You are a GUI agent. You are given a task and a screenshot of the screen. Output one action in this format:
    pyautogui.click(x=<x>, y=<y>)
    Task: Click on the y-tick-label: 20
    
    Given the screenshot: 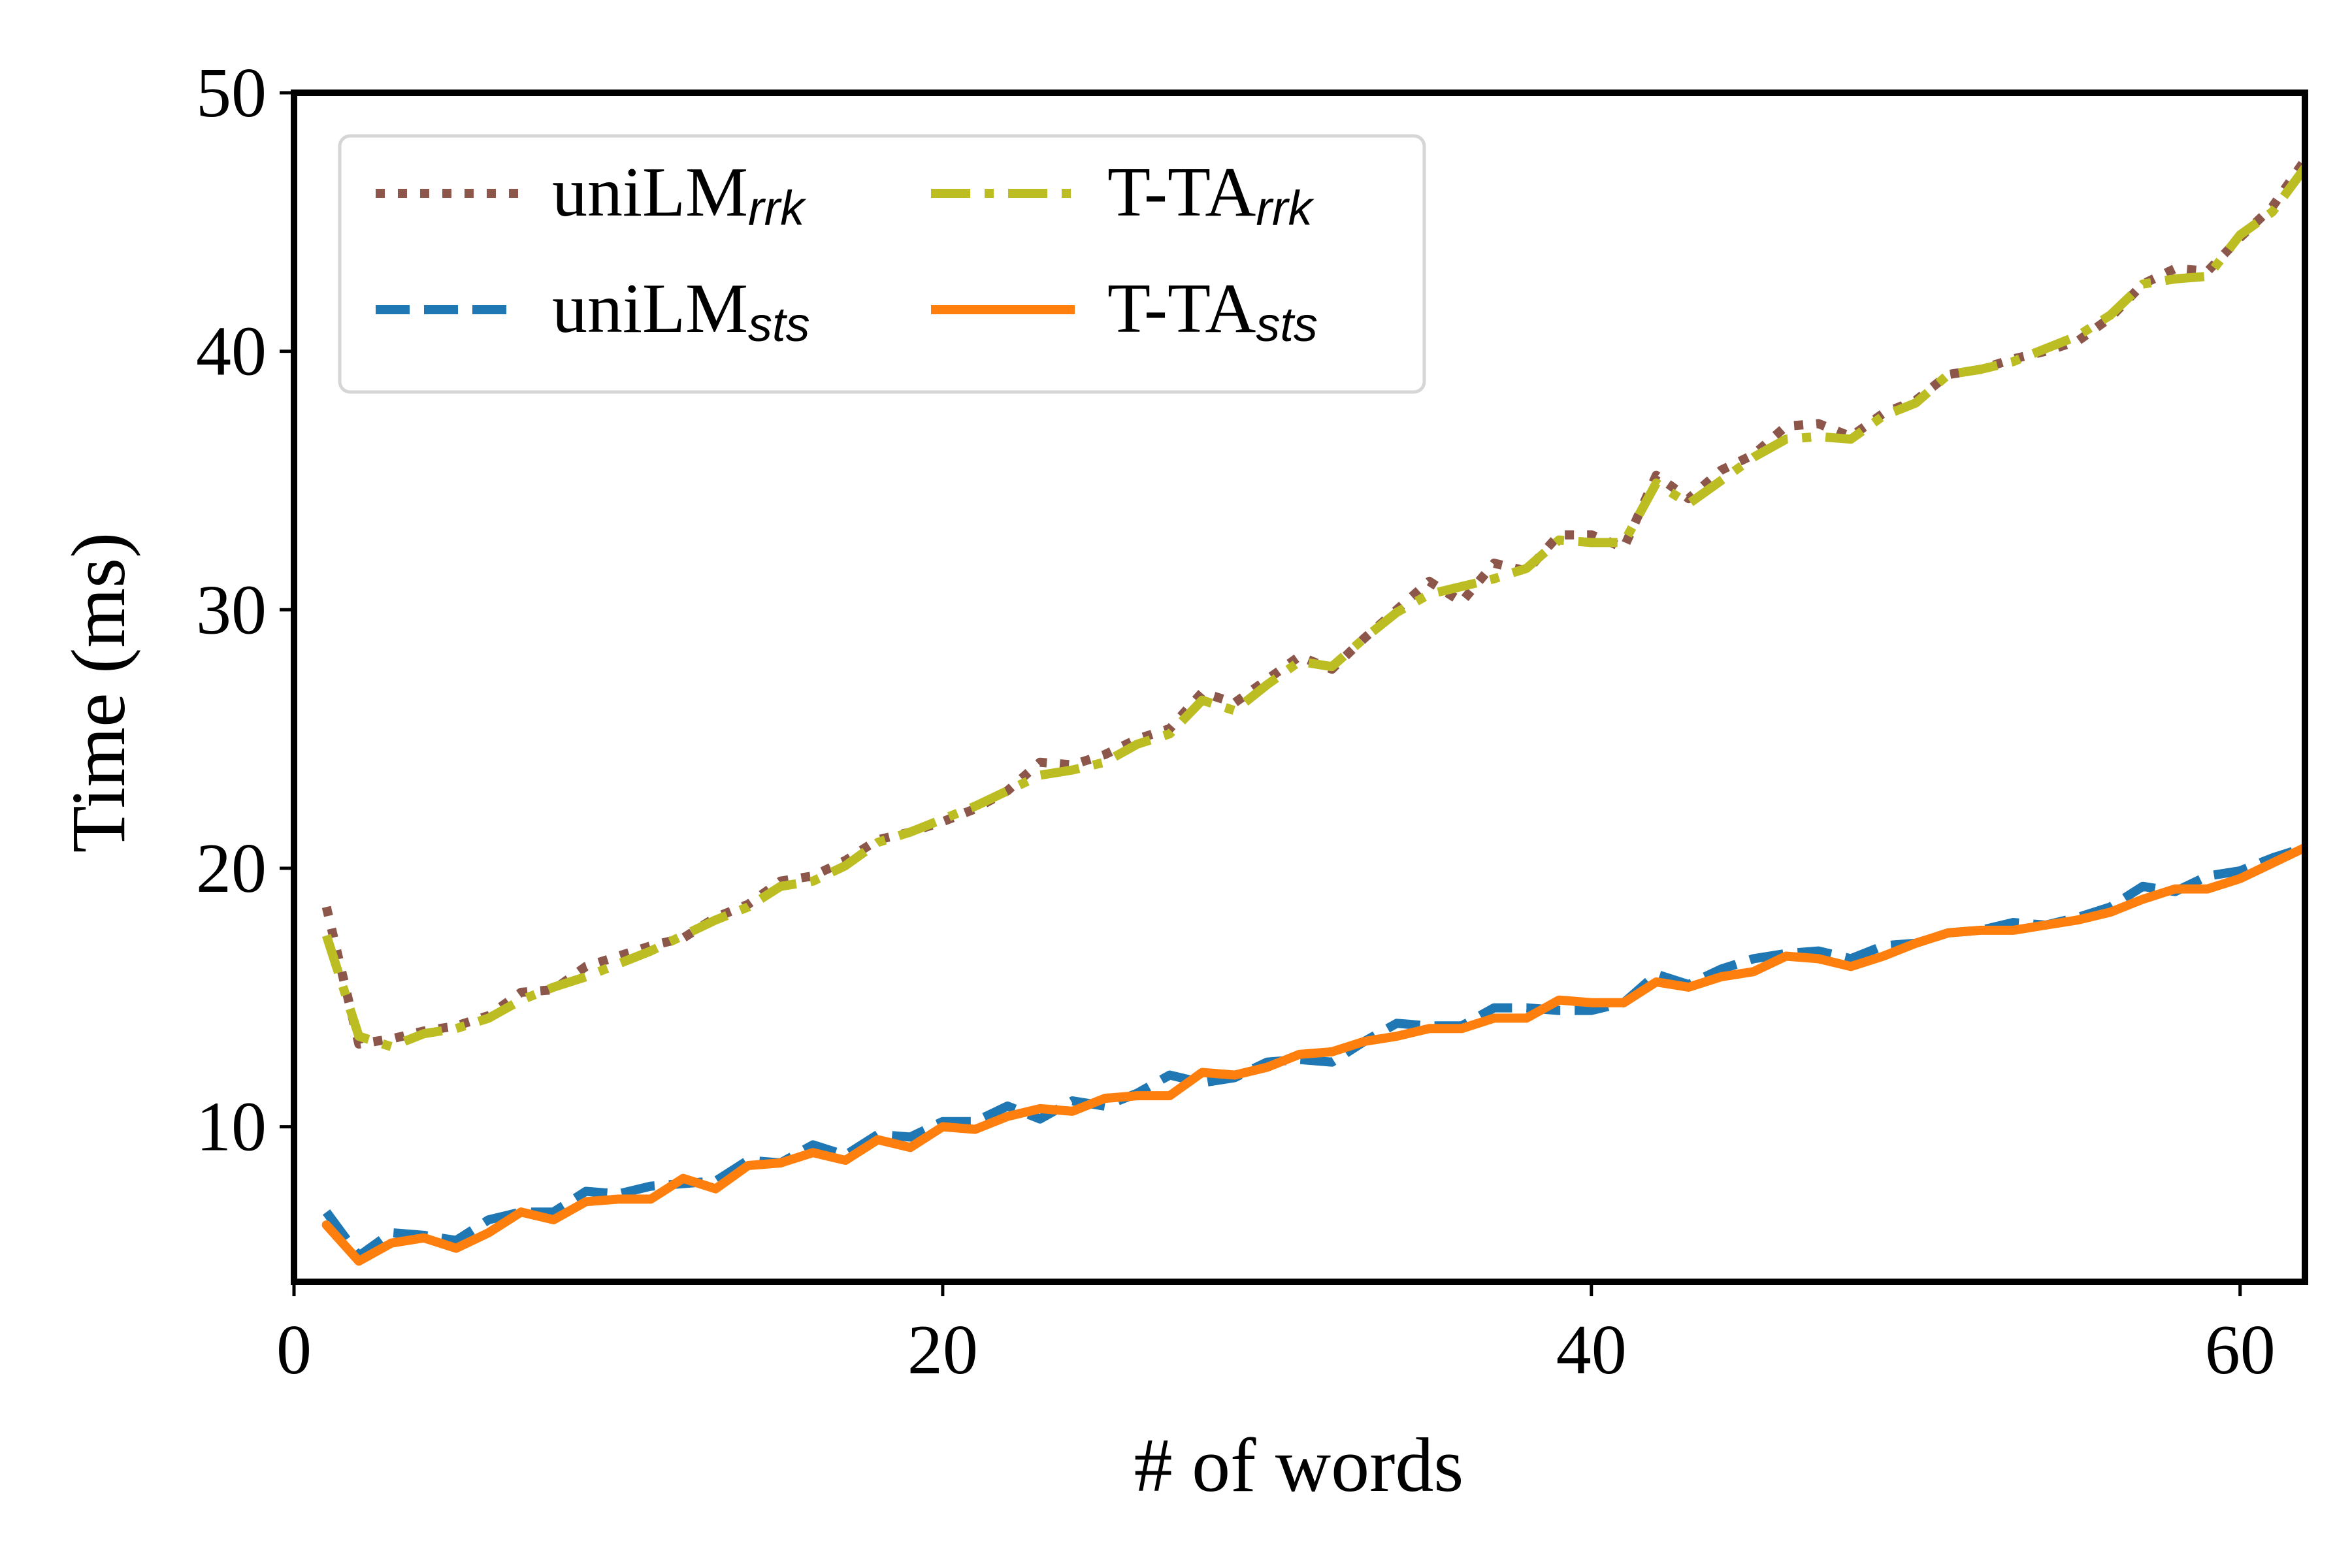 What is the action you would take?
    pyautogui.click(x=231, y=868)
    